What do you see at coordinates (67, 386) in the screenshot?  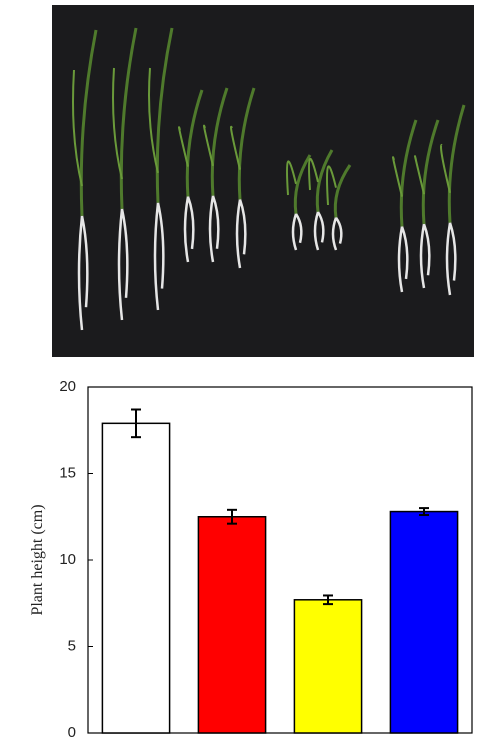 I see `y-tick-label: 20` at bounding box center [67, 386].